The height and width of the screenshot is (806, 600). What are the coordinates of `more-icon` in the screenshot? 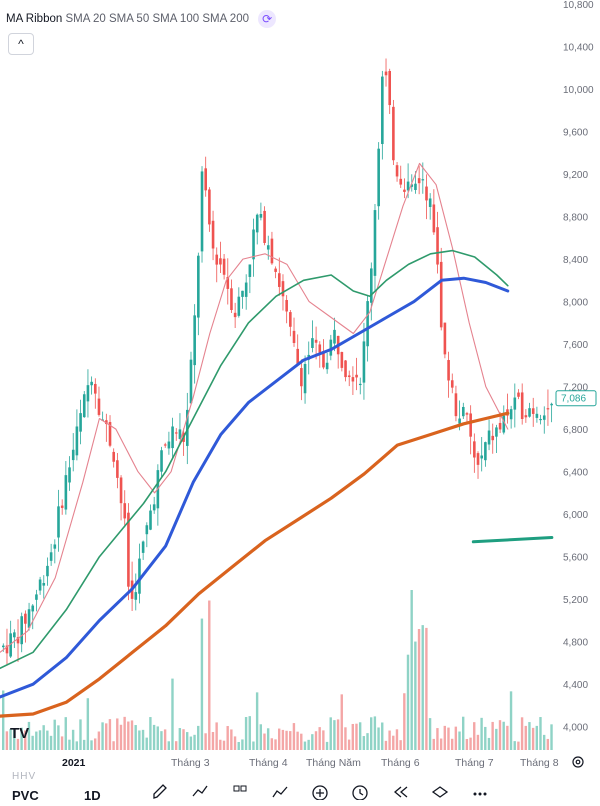 It's located at (480, 791).